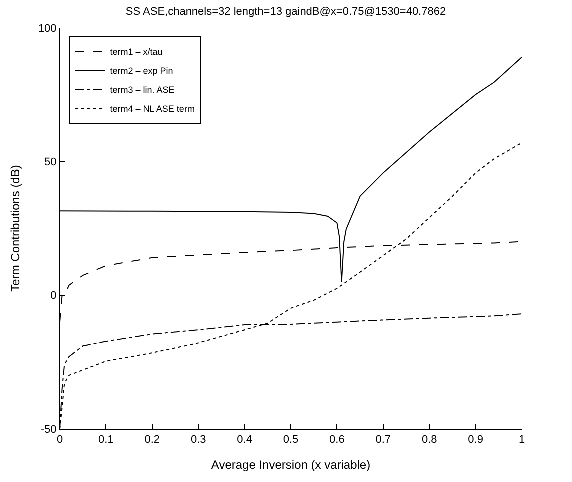 This screenshot has height=482, width=572. Describe the element at coordinates (142, 71) in the screenshot. I see `legend-label: term2 – exp Pin` at that location.